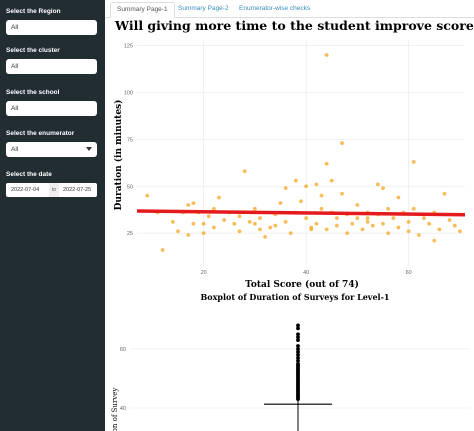  What do you see at coordinates (51, 149) in the screenshot?
I see `enumerator-select: All` at bounding box center [51, 149].